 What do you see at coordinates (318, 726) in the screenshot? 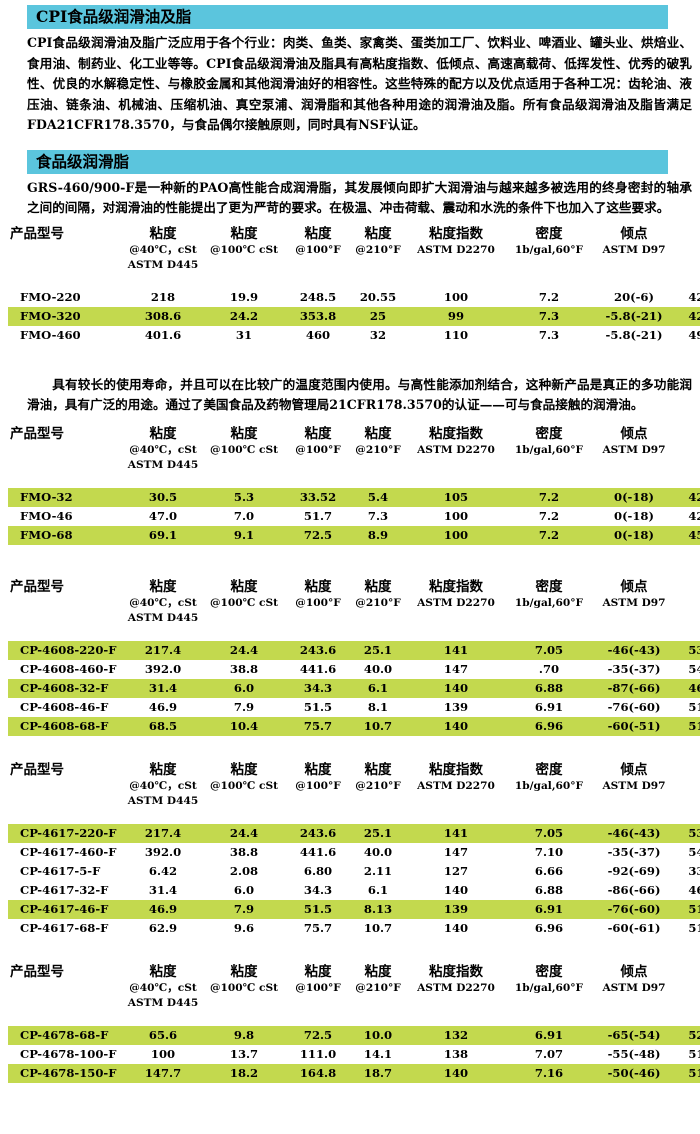
I see `cell-c3: 75.7` at bounding box center [318, 726].